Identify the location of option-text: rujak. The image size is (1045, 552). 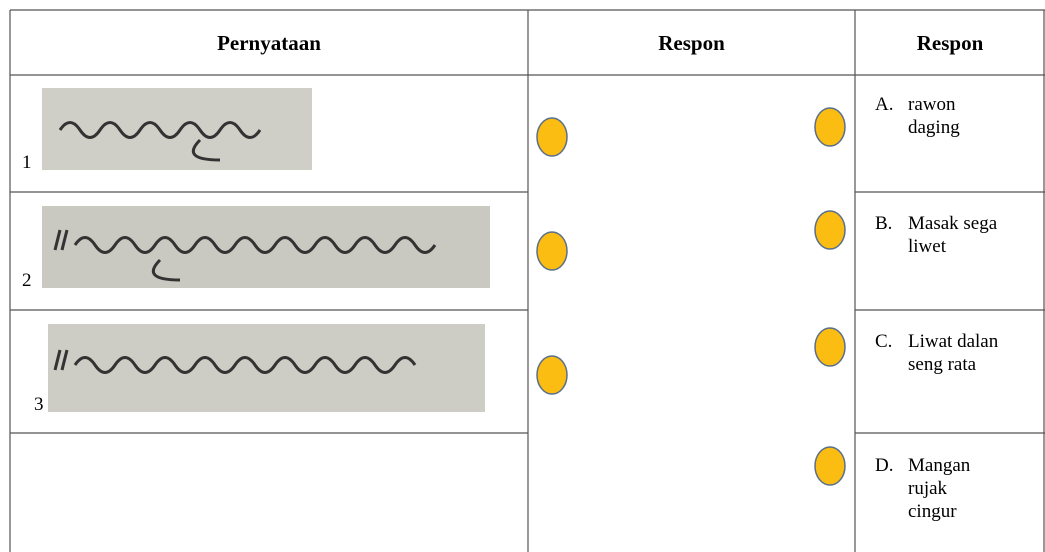
(928, 488).